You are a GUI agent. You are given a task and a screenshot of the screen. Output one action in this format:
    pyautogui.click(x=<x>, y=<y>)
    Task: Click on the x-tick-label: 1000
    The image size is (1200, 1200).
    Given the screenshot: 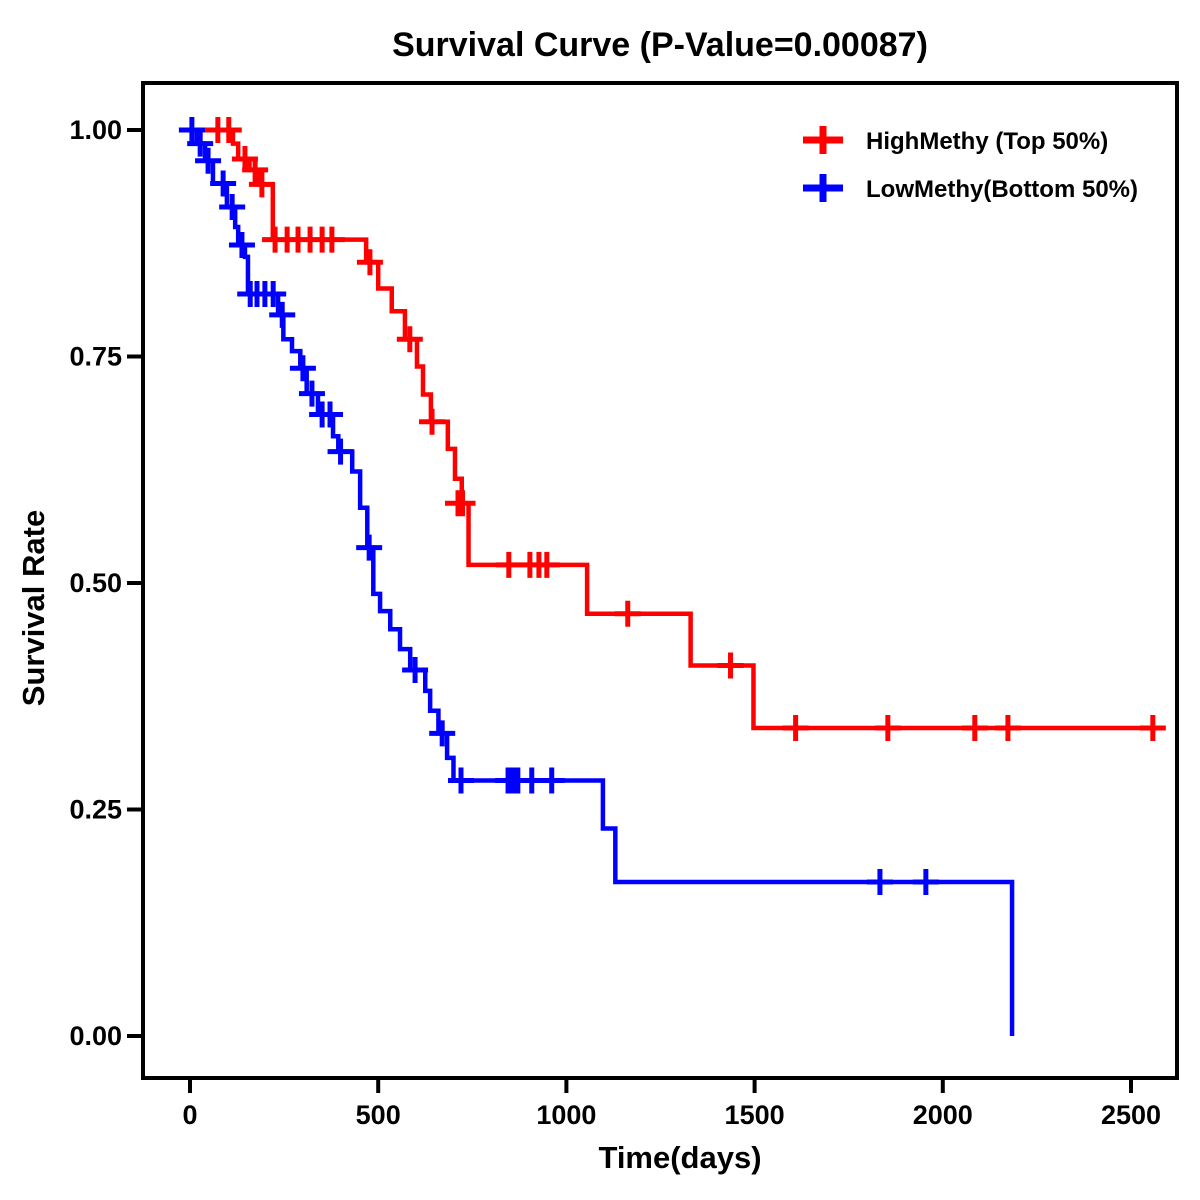 What is the action you would take?
    pyautogui.click(x=566, y=1115)
    